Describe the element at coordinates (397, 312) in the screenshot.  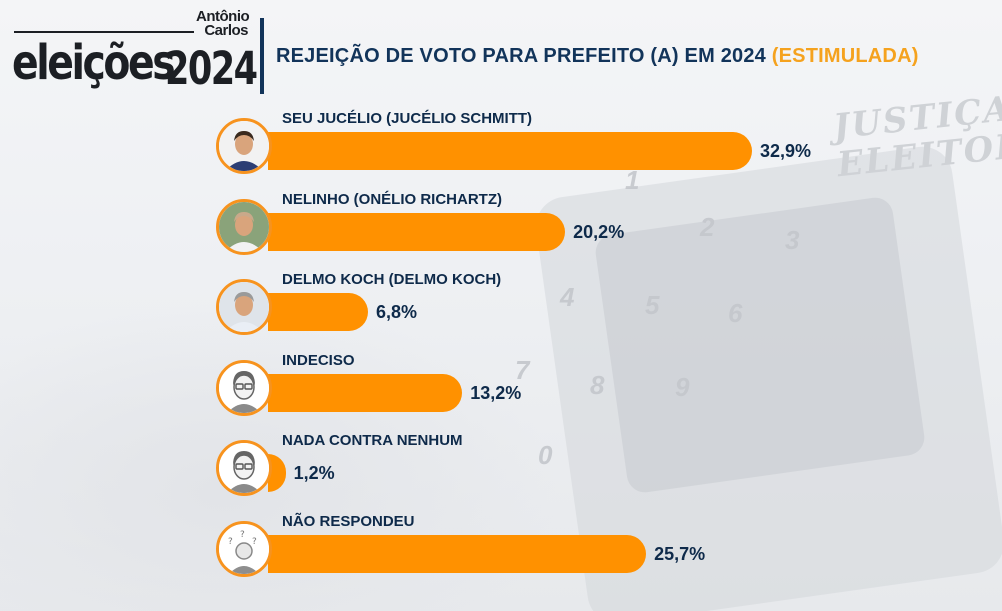
I see `data-label: 6,8%` at that location.